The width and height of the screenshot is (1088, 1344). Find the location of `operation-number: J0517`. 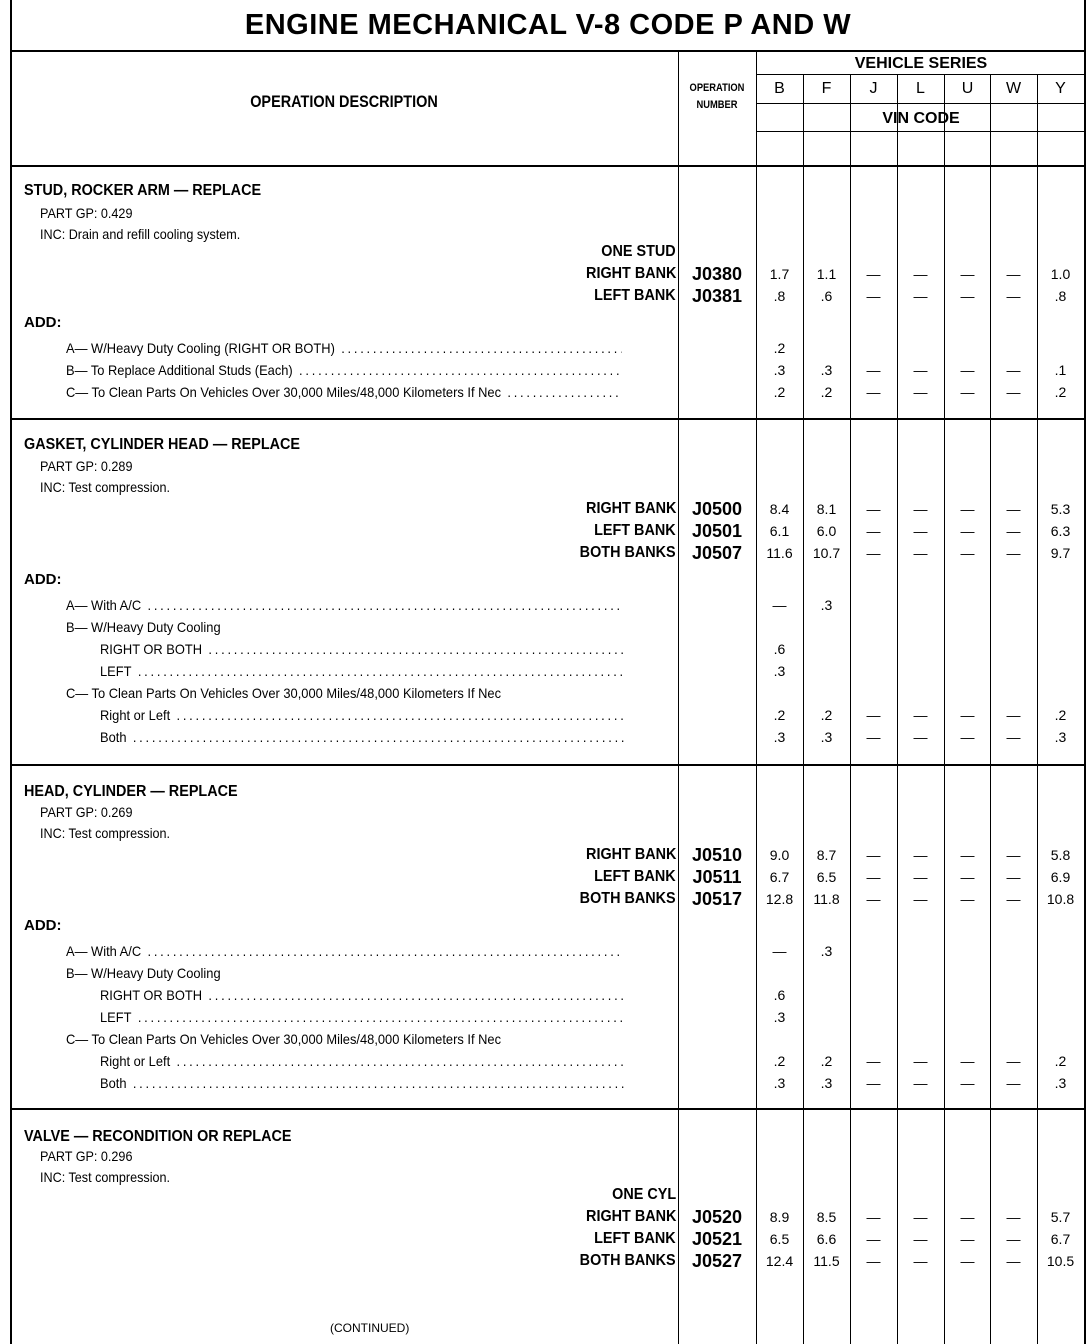

operation-number: J0517 is located at coordinates (717, 899).